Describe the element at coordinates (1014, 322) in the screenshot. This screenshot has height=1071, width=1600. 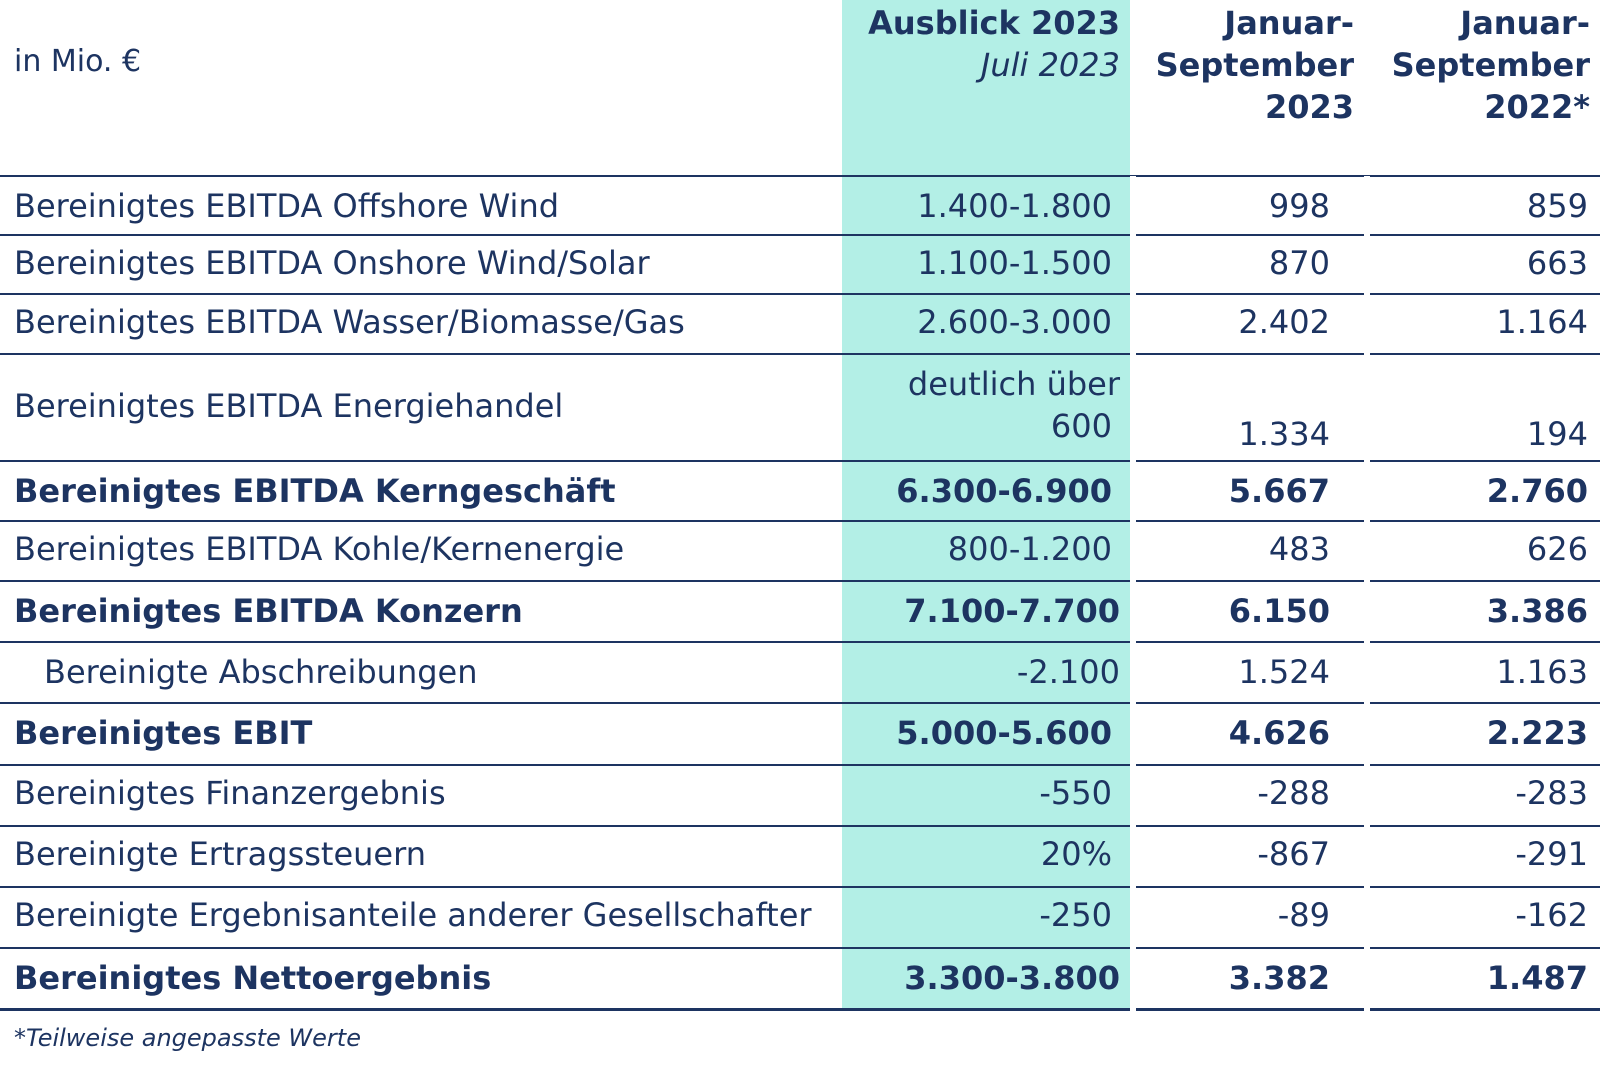
I see `outlook-value: 2.600-3.000` at that location.